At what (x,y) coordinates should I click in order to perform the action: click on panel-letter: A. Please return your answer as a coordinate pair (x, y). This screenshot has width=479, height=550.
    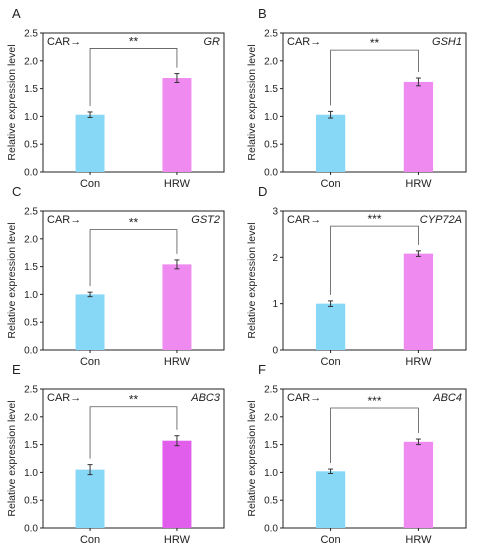
    Looking at the image, I should click on (16, 13).